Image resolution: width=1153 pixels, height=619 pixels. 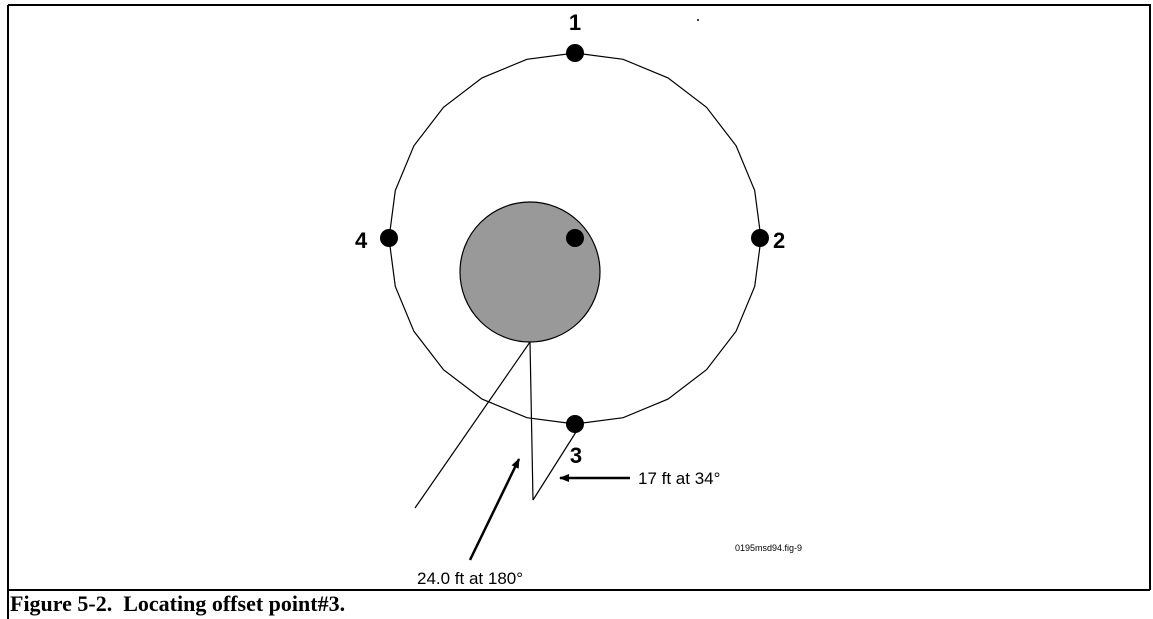 What do you see at coordinates (495, 425) in the screenshot?
I see `offset-lines` at bounding box center [495, 425].